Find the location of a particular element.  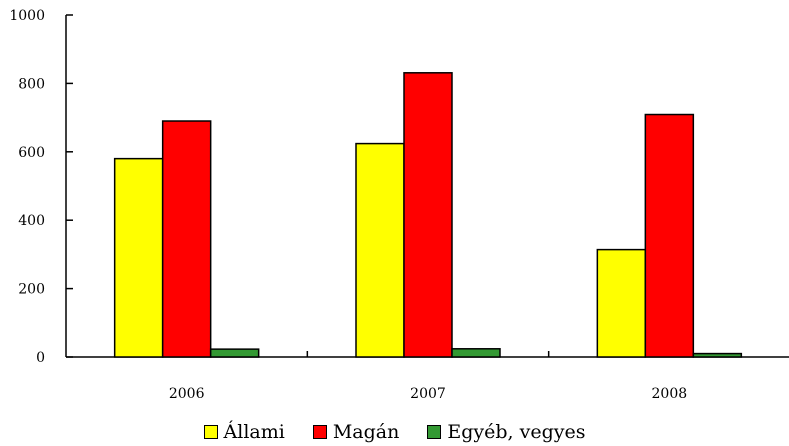

legend-item-magan: Magán is located at coordinates (356, 432).